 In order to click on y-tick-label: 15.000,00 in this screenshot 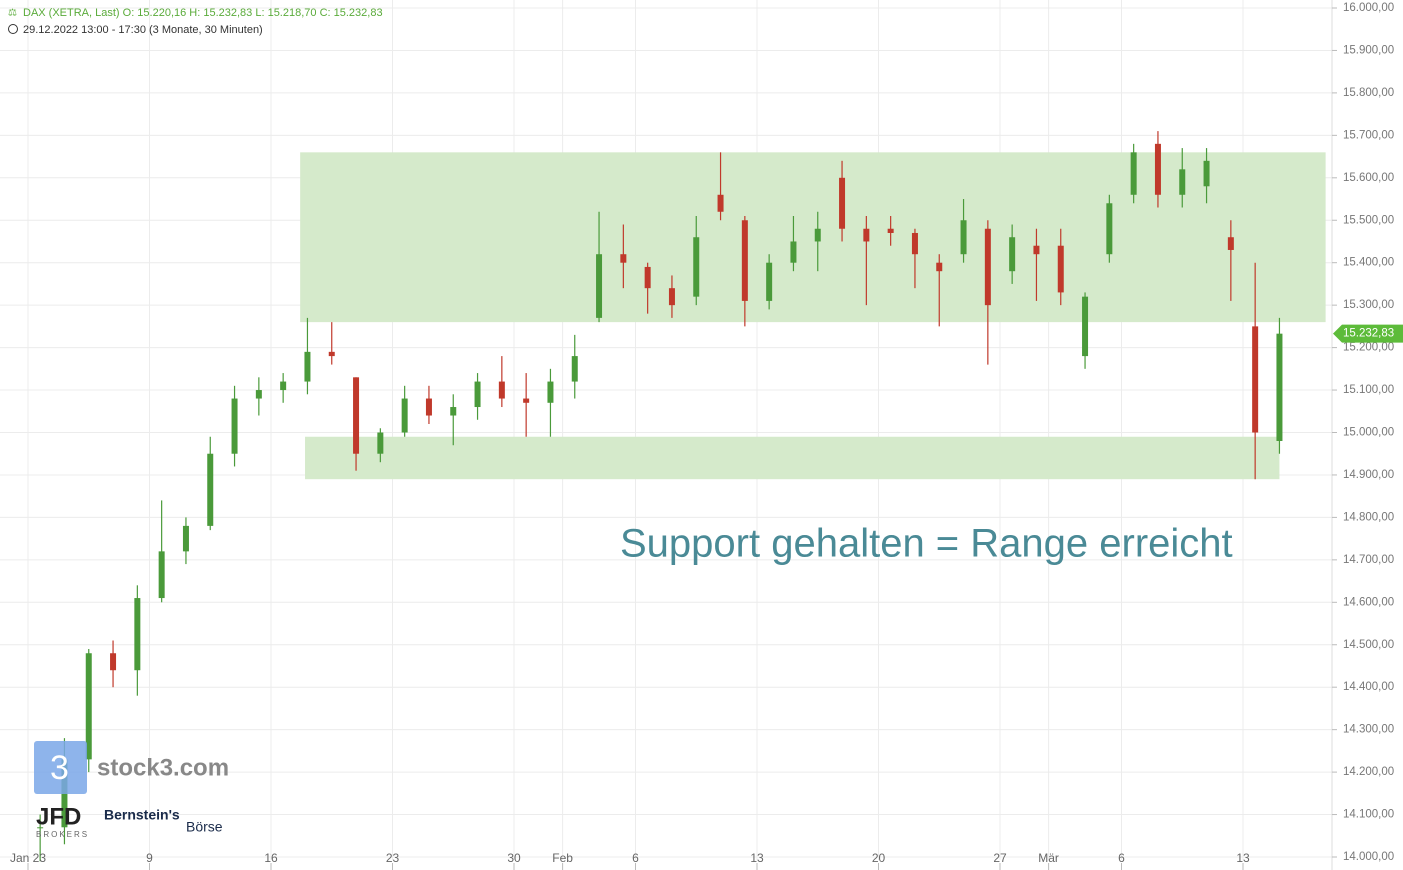, I will do `click(1368, 433)`.